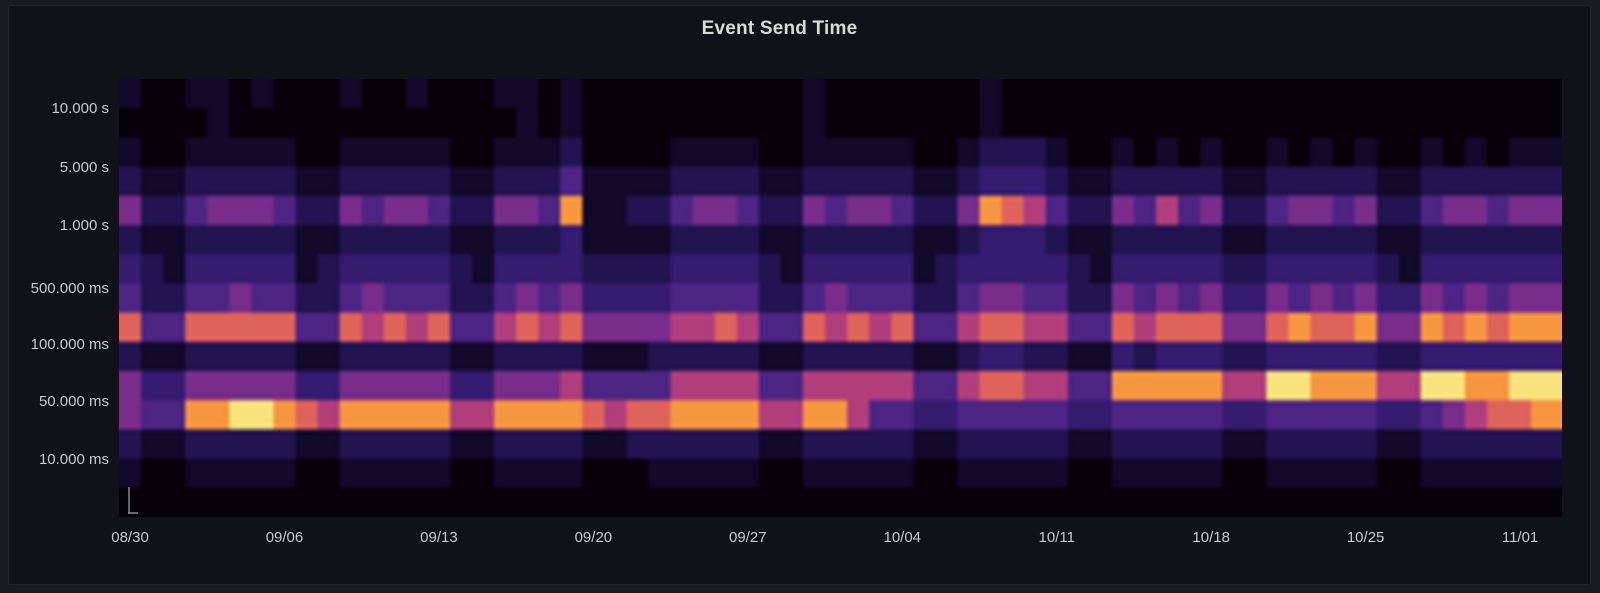 The width and height of the screenshot is (1600, 593). What do you see at coordinates (130, 537) in the screenshot?
I see `x-tick-label: 08/30` at bounding box center [130, 537].